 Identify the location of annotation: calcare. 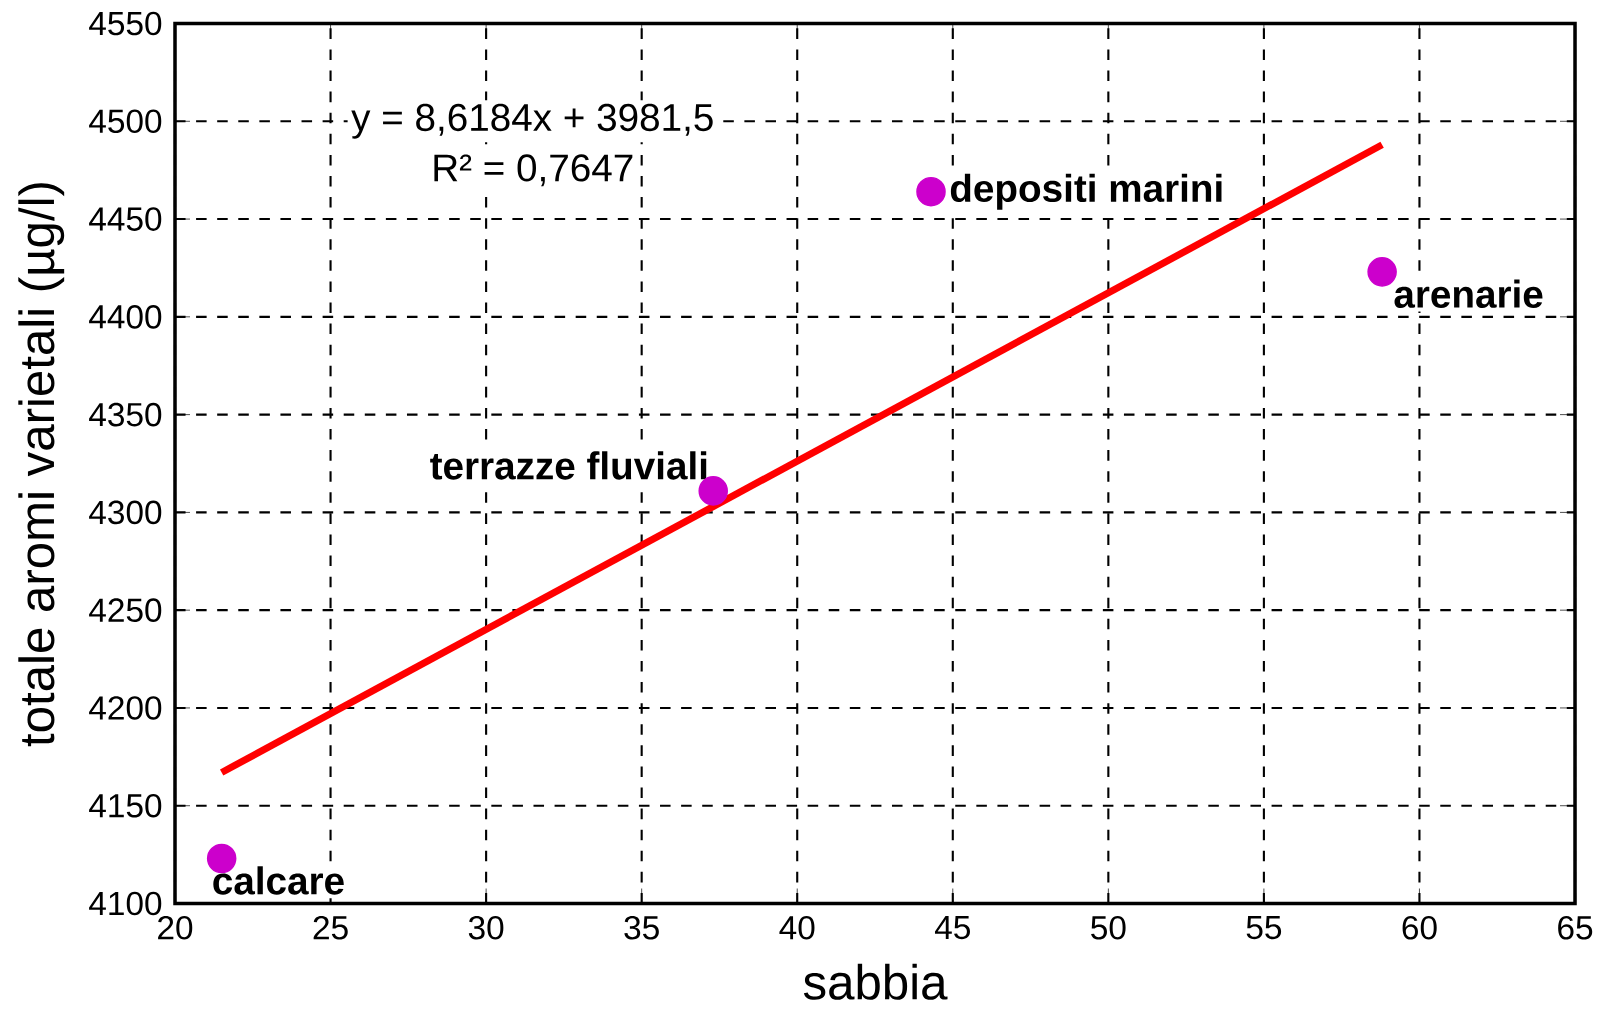
(278, 880).